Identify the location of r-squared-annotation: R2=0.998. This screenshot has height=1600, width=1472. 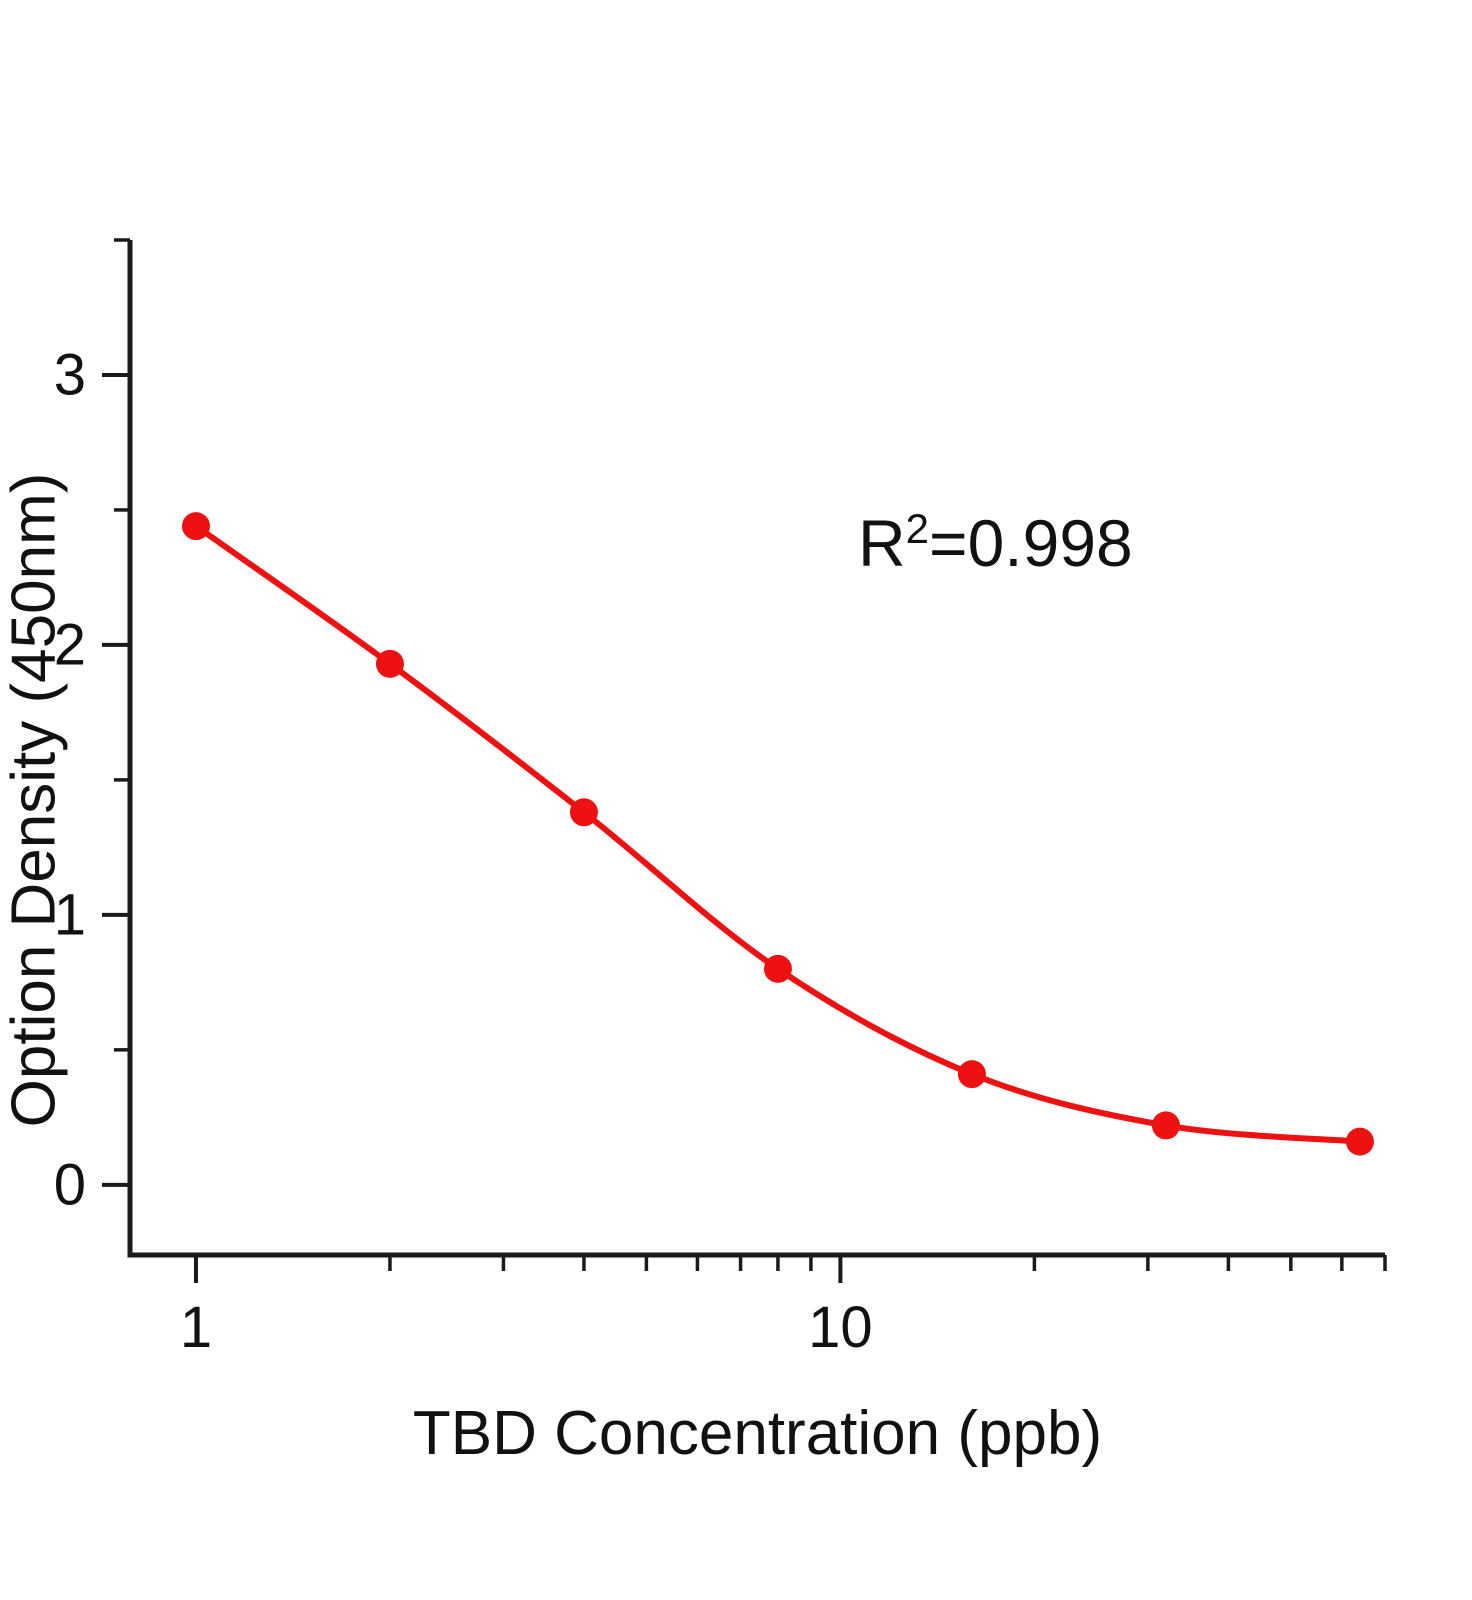
(995, 543).